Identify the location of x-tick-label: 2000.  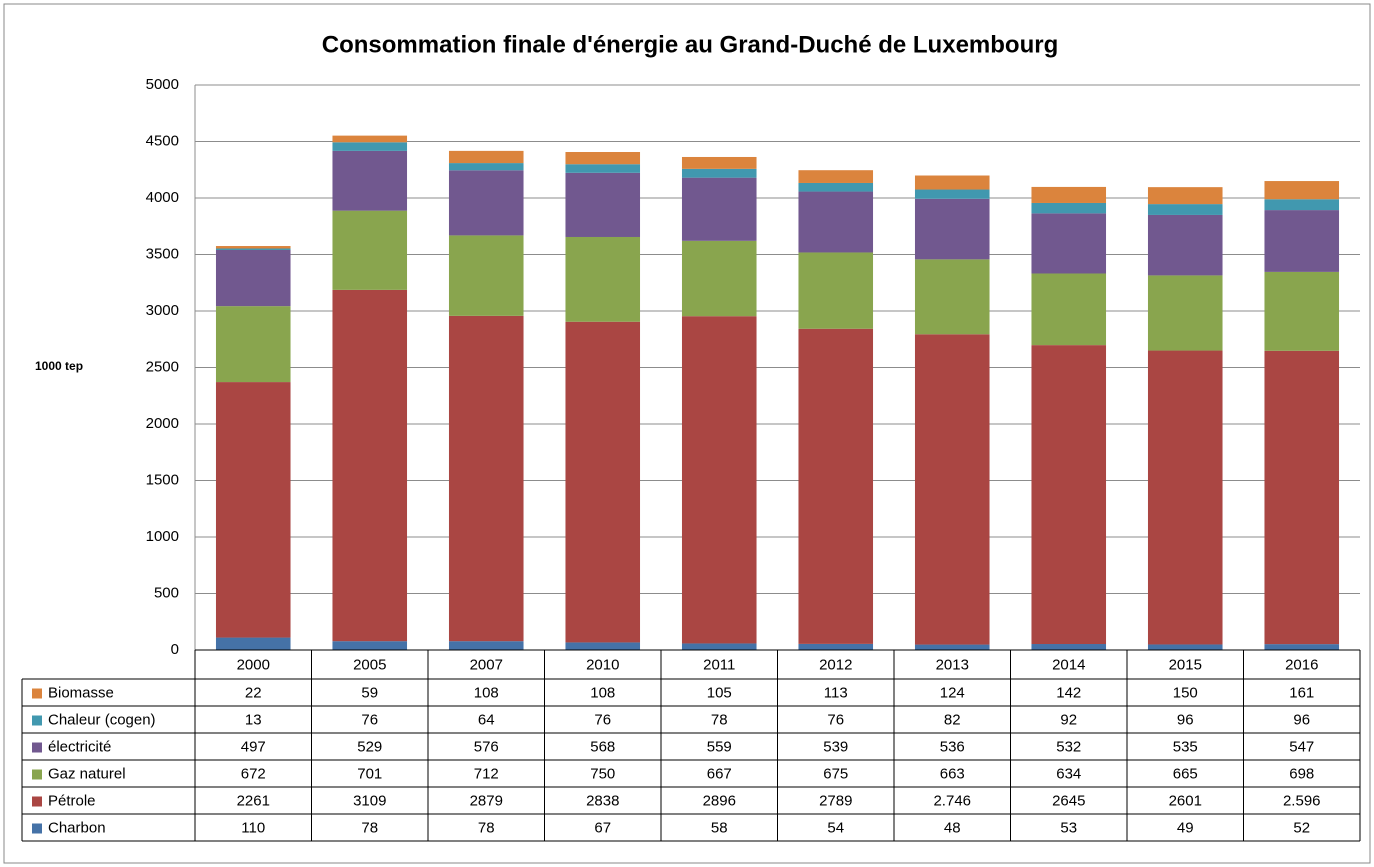
(253, 664).